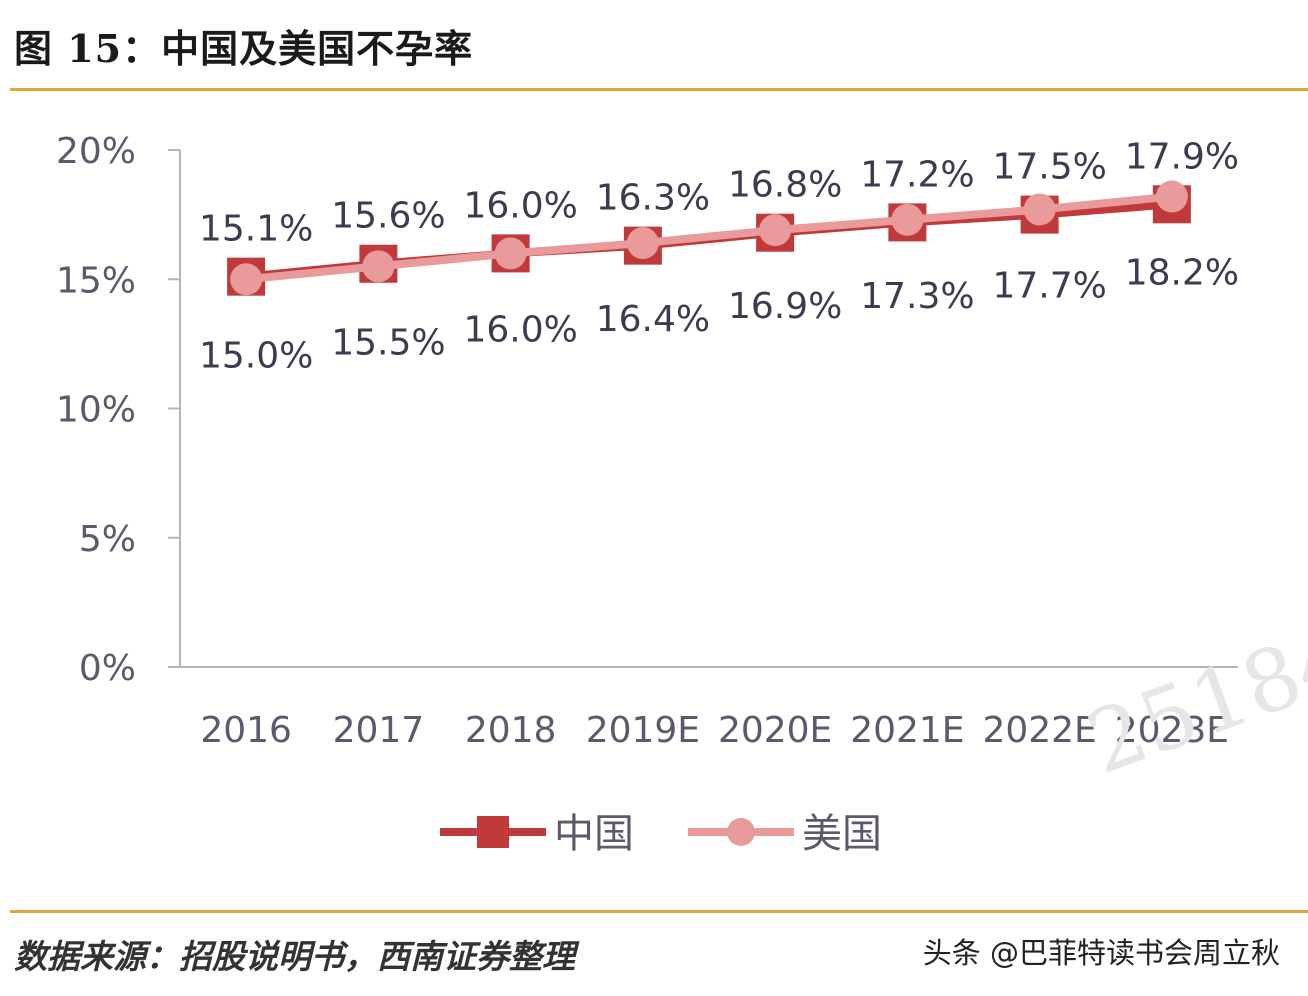  What do you see at coordinates (653, 198) in the screenshot?
I see `data-label: 16.3%` at bounding box center [653, 198].